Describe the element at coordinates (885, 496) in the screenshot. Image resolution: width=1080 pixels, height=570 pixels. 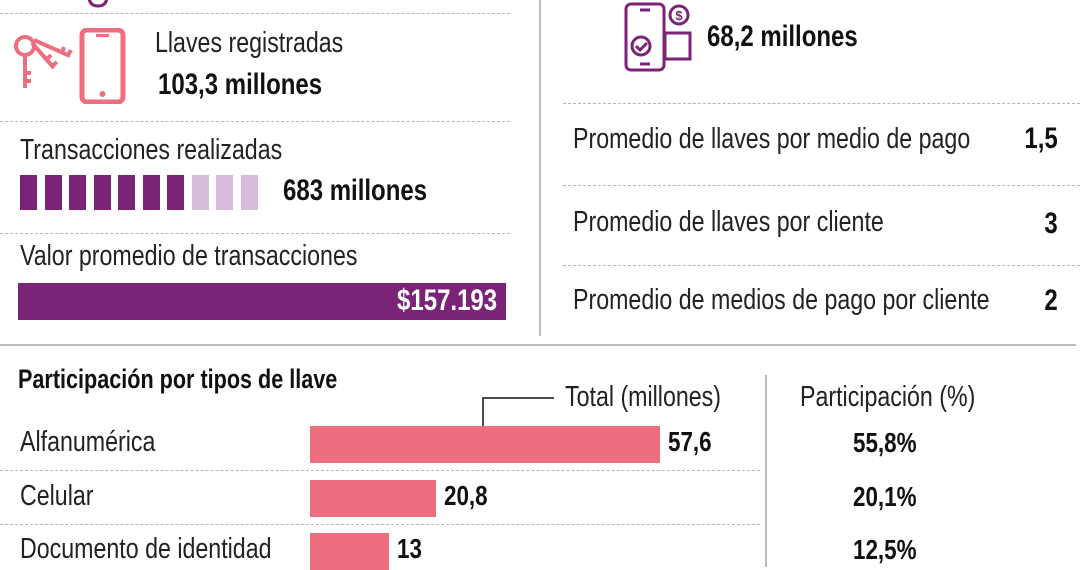
I see `share-label: 20,1%` at that location.